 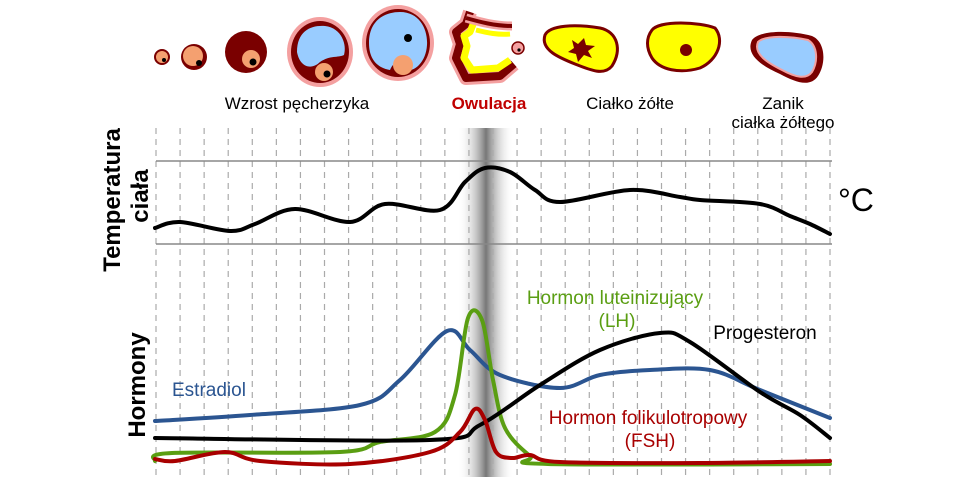 What do you see at coordinates (489, 103) in the screenshot?
I see `stage-ovulation-label: Owulacja` at bounding box center [489, 103].